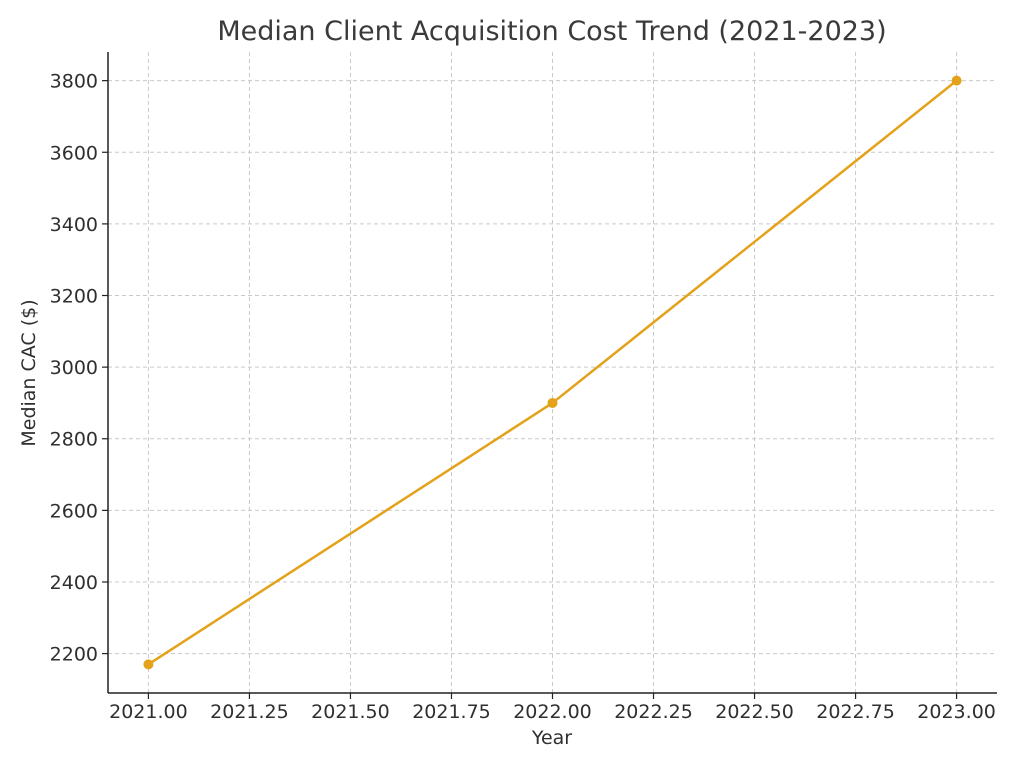 Image resolution: width=1024 pixels, height=768 pixels. I want to click on x-tick-label: 2021.75, so click(451, 712).